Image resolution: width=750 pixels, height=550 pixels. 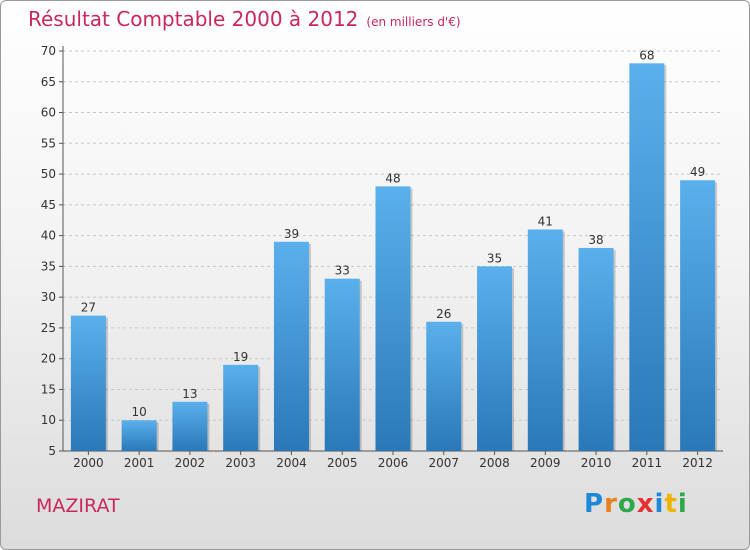 What do you see at coordinates (291, 234) in the screenshot?
I see `data-label: 39` at bounding box center [291, 234].